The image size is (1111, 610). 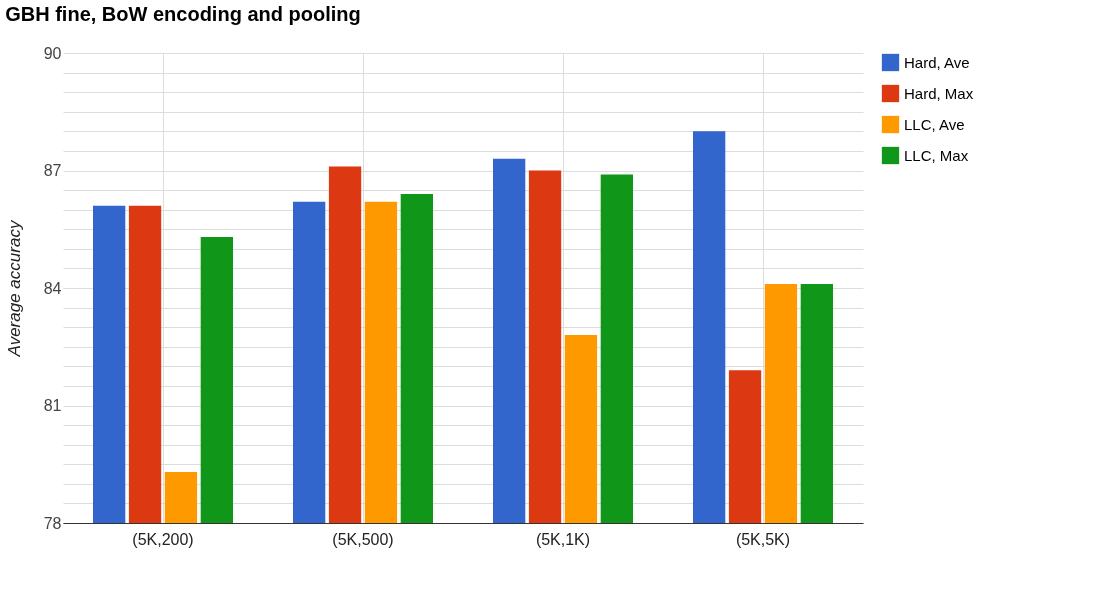 What do you see at coordinates (14, 288) in the screenshot?
I see `y-axis-title: Average accuracy` at bounding box center [14, 288].